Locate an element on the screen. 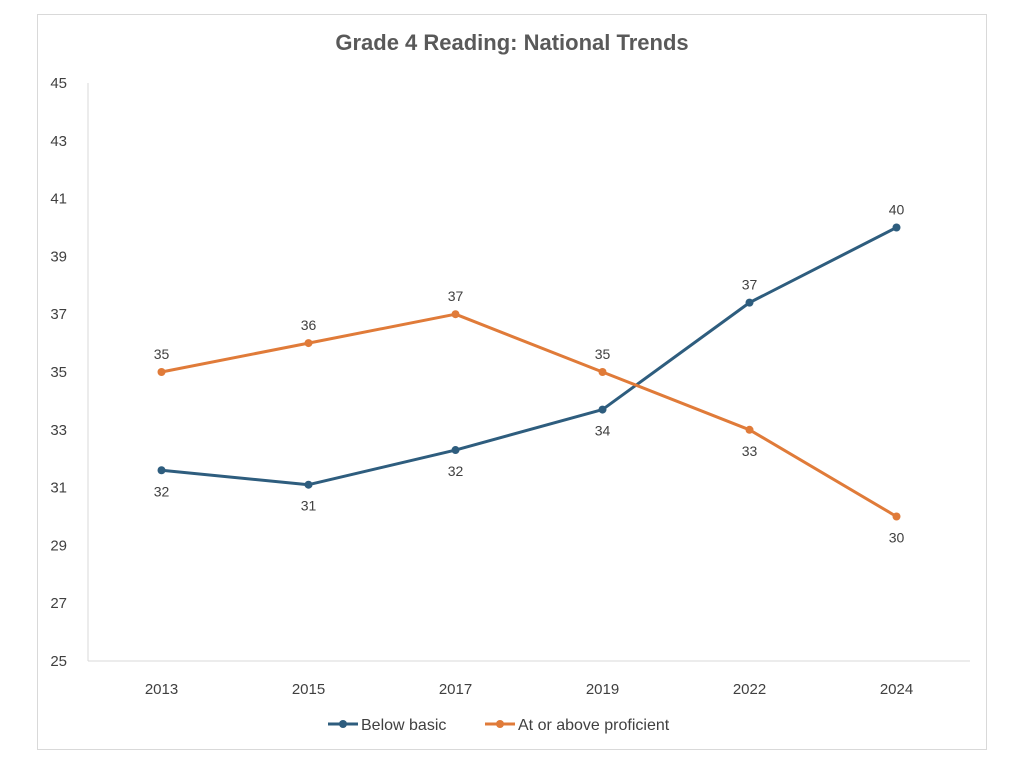 This screenshot has width=1024, height=768. y-tick-label: 29 is located at coordinates (58, 545).